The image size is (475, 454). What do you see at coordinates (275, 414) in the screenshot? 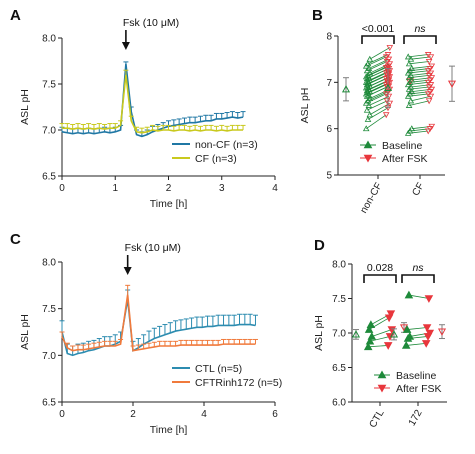
I see `x-tick-label: 6` at bounding box center [275, 414].